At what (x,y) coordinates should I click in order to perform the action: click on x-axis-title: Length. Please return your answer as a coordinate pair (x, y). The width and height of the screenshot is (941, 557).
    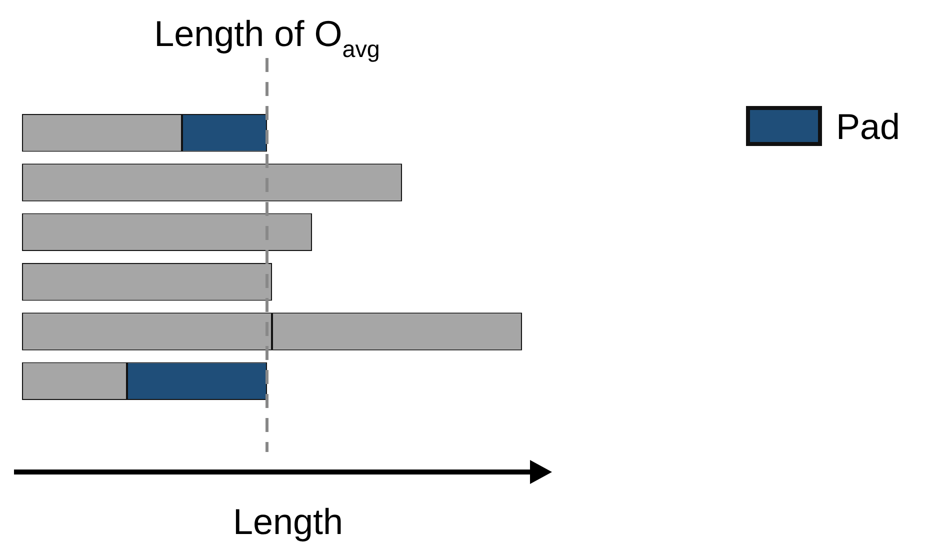
    Looking at the image, I should click on (288, 521).